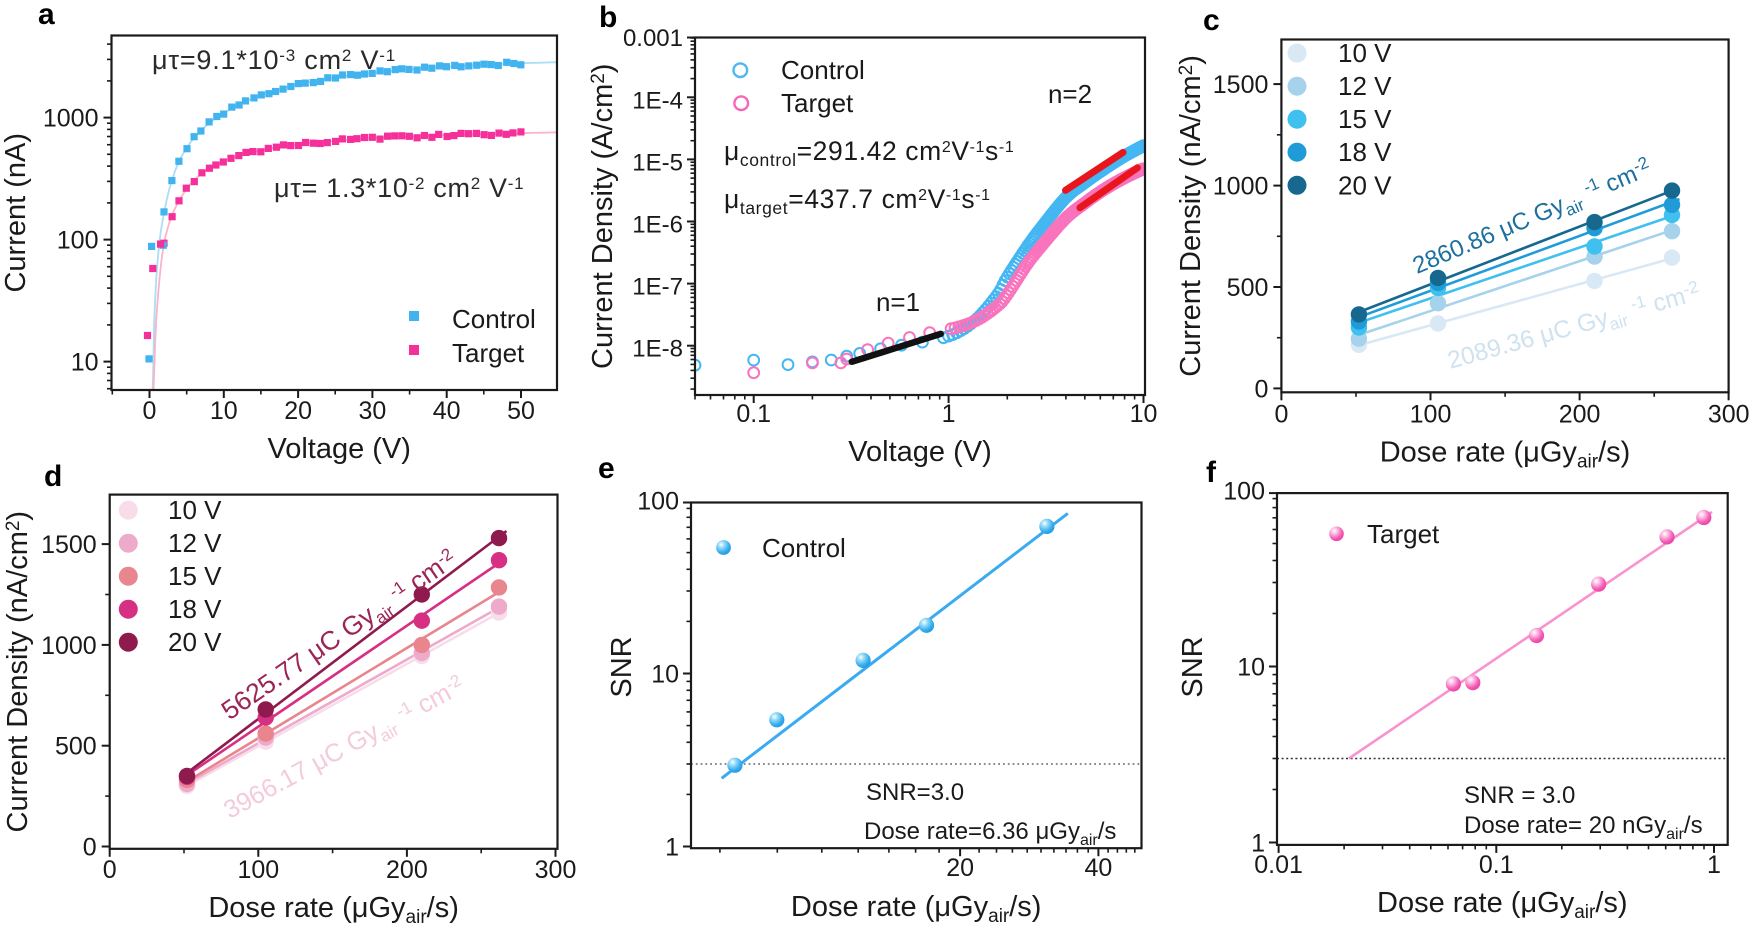 This screenshot has width=1750, height=925. Describe the element at coordinates (606, 468) in the screenshot. I see `svg-text: e` at that location.